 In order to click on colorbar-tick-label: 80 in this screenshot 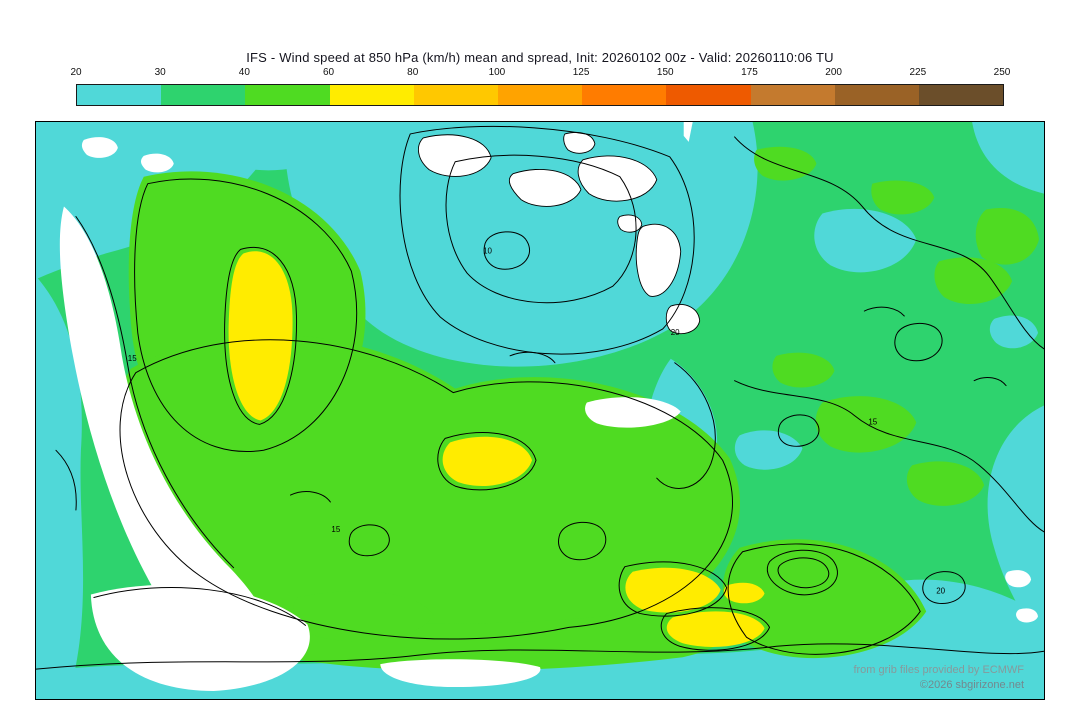, I will do `click(413, 72)`.